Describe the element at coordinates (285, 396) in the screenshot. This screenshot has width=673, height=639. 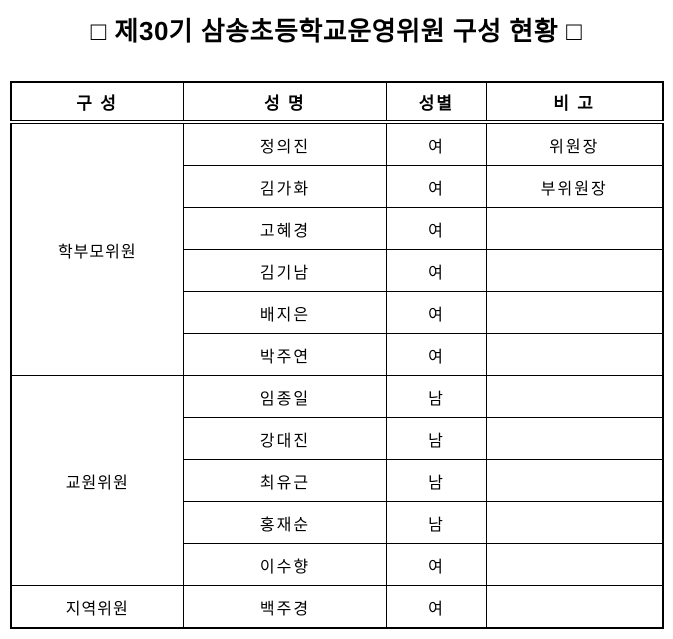
I see `name-cell: 임종일` at that location.